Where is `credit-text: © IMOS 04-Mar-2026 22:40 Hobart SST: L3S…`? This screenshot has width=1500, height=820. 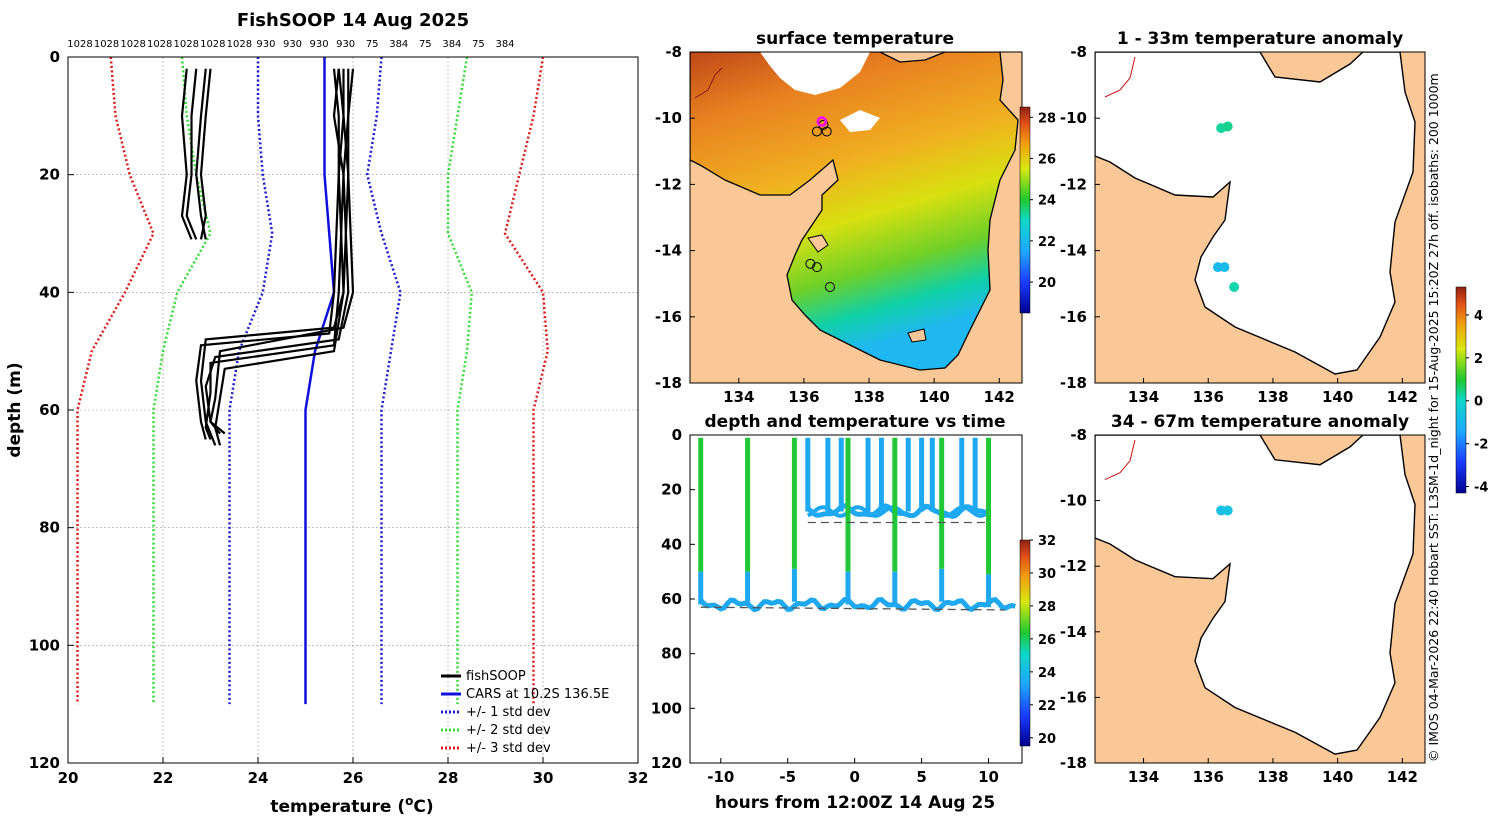 credit-text: © IMOS 04-Mar-2026 22:40 Hobart SST: L3S… is located at coordinates (1433, 417).